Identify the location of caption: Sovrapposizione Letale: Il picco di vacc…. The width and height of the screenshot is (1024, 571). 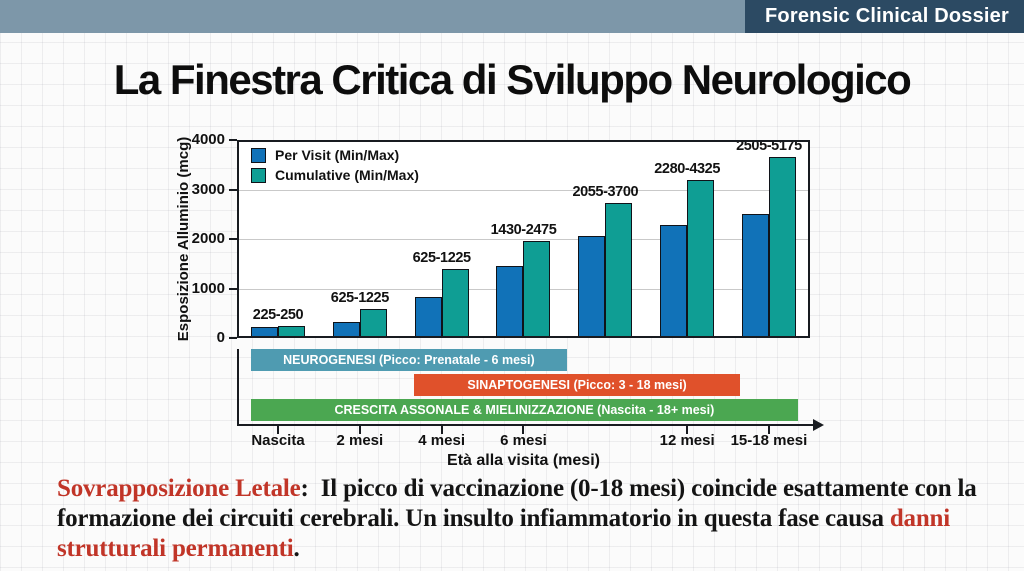
(529, 519).